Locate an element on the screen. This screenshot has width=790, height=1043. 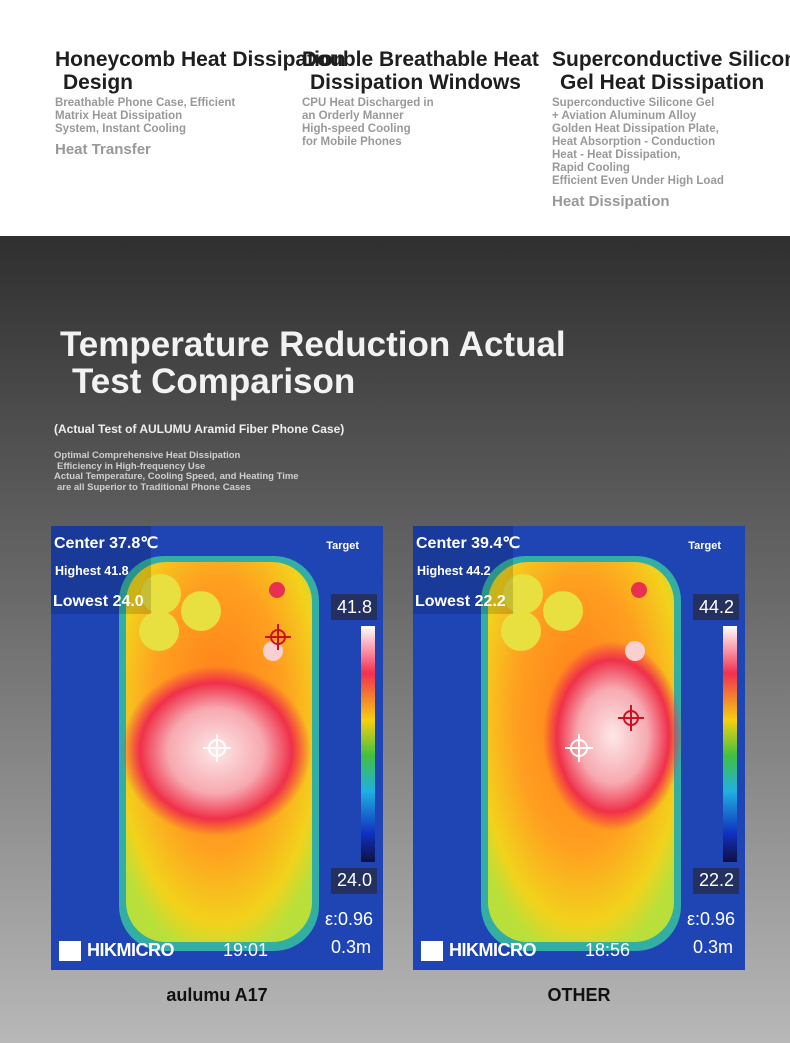
caption: aulumu A17 is located at coordinates (217, 995).